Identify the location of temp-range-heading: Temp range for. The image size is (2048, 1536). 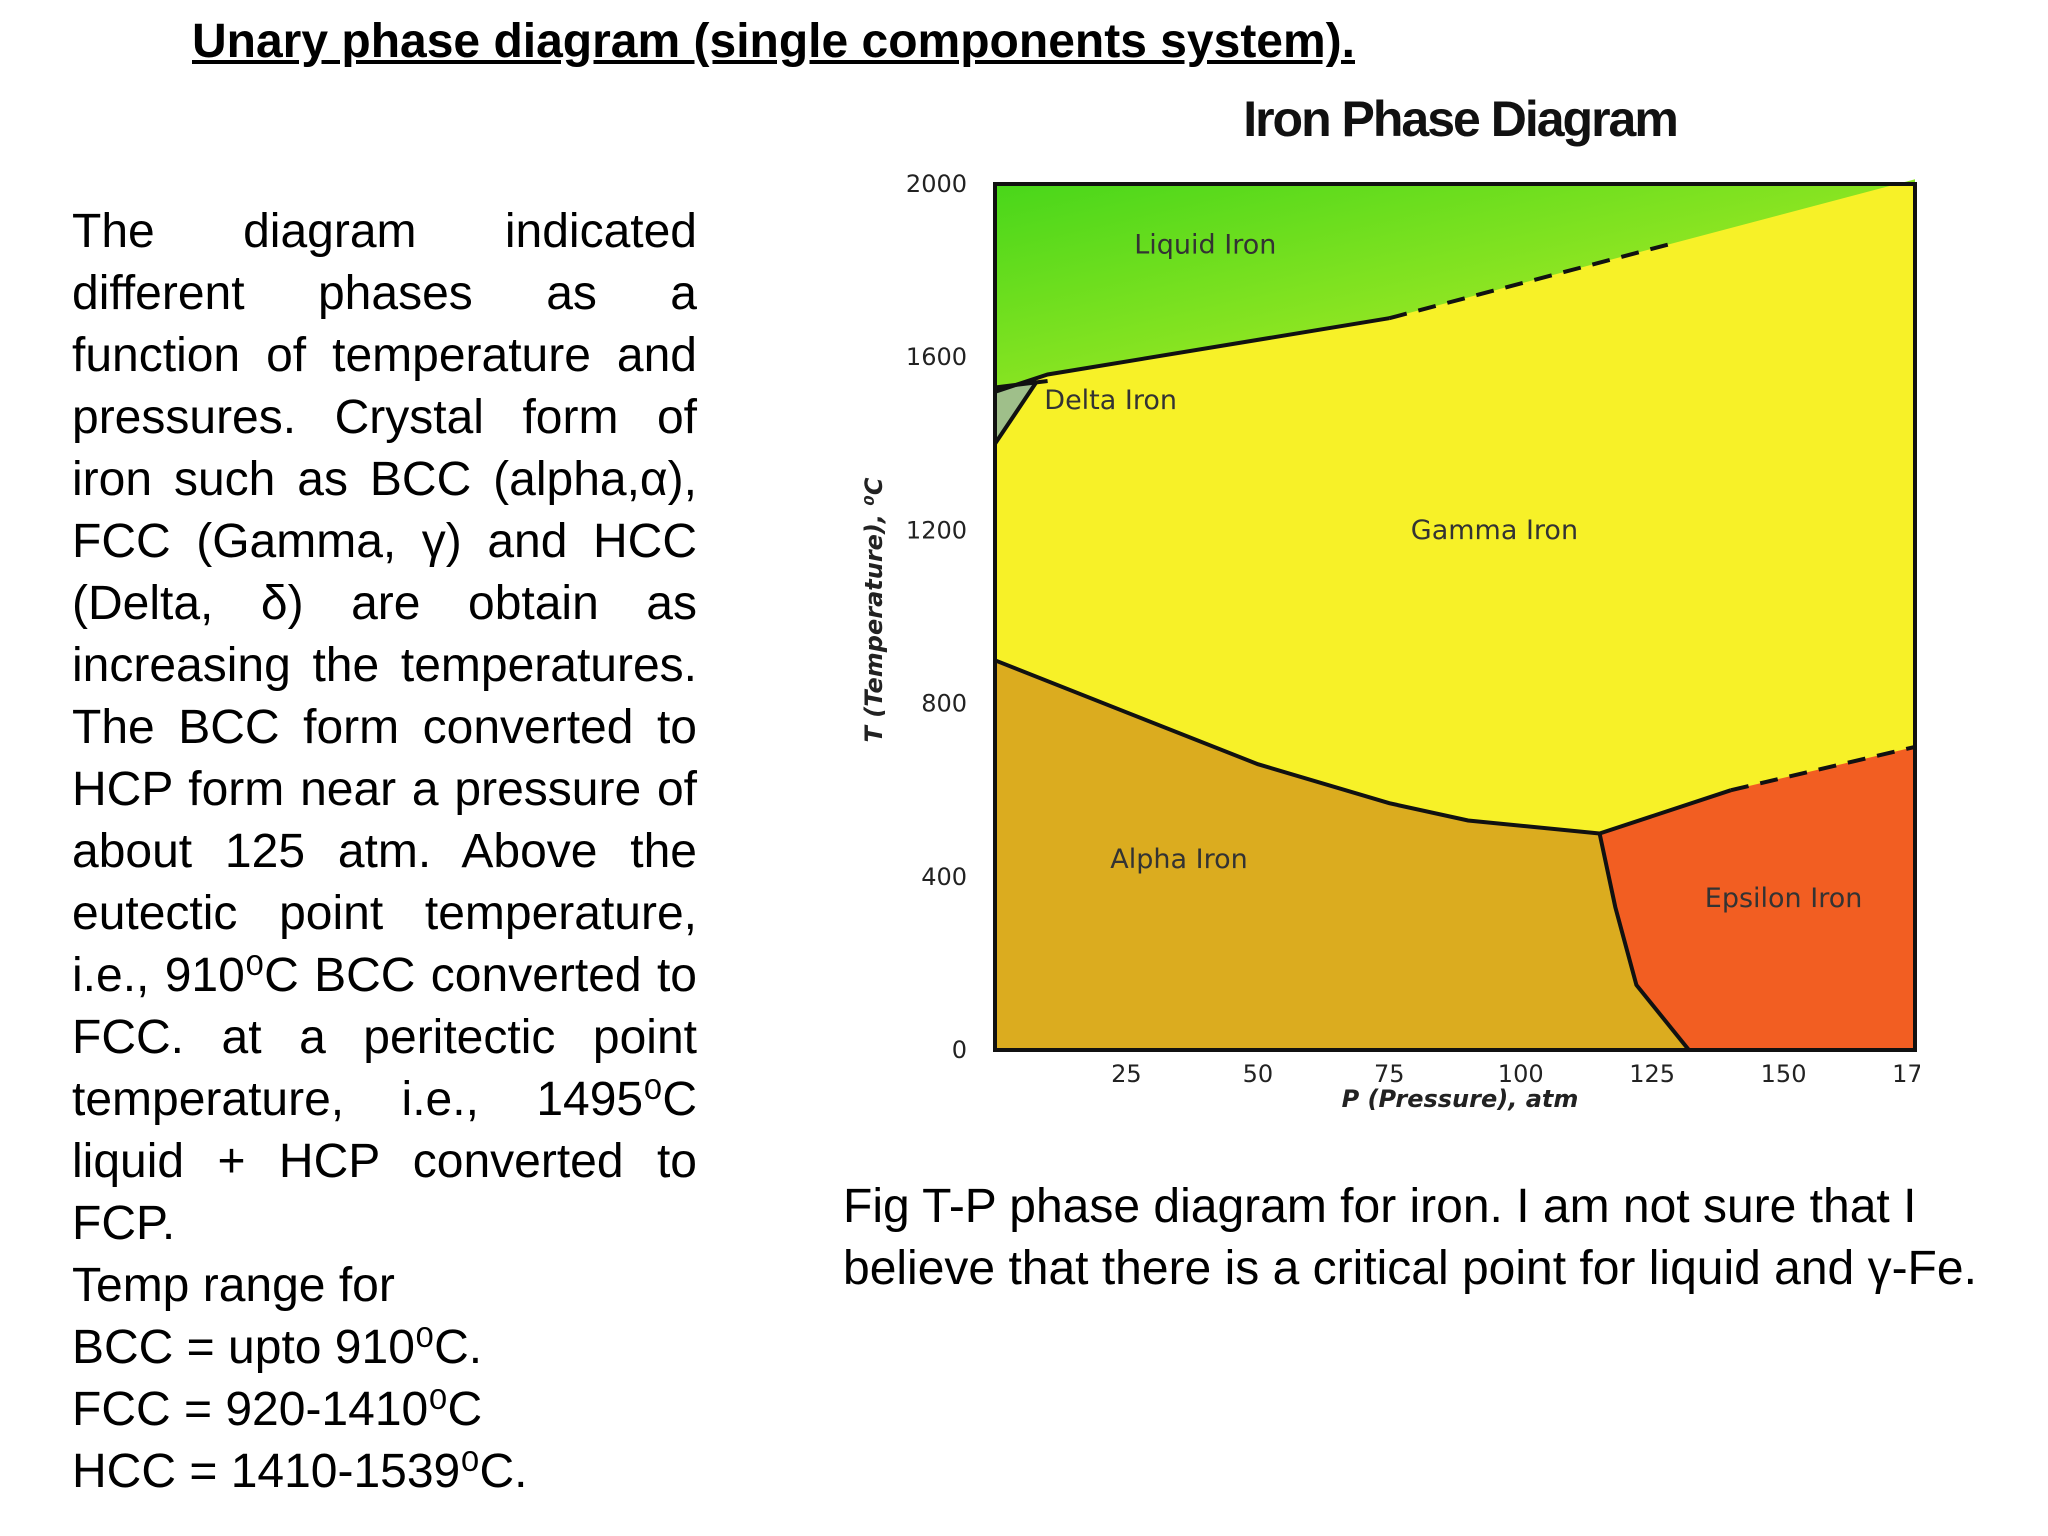
(233, 1285).